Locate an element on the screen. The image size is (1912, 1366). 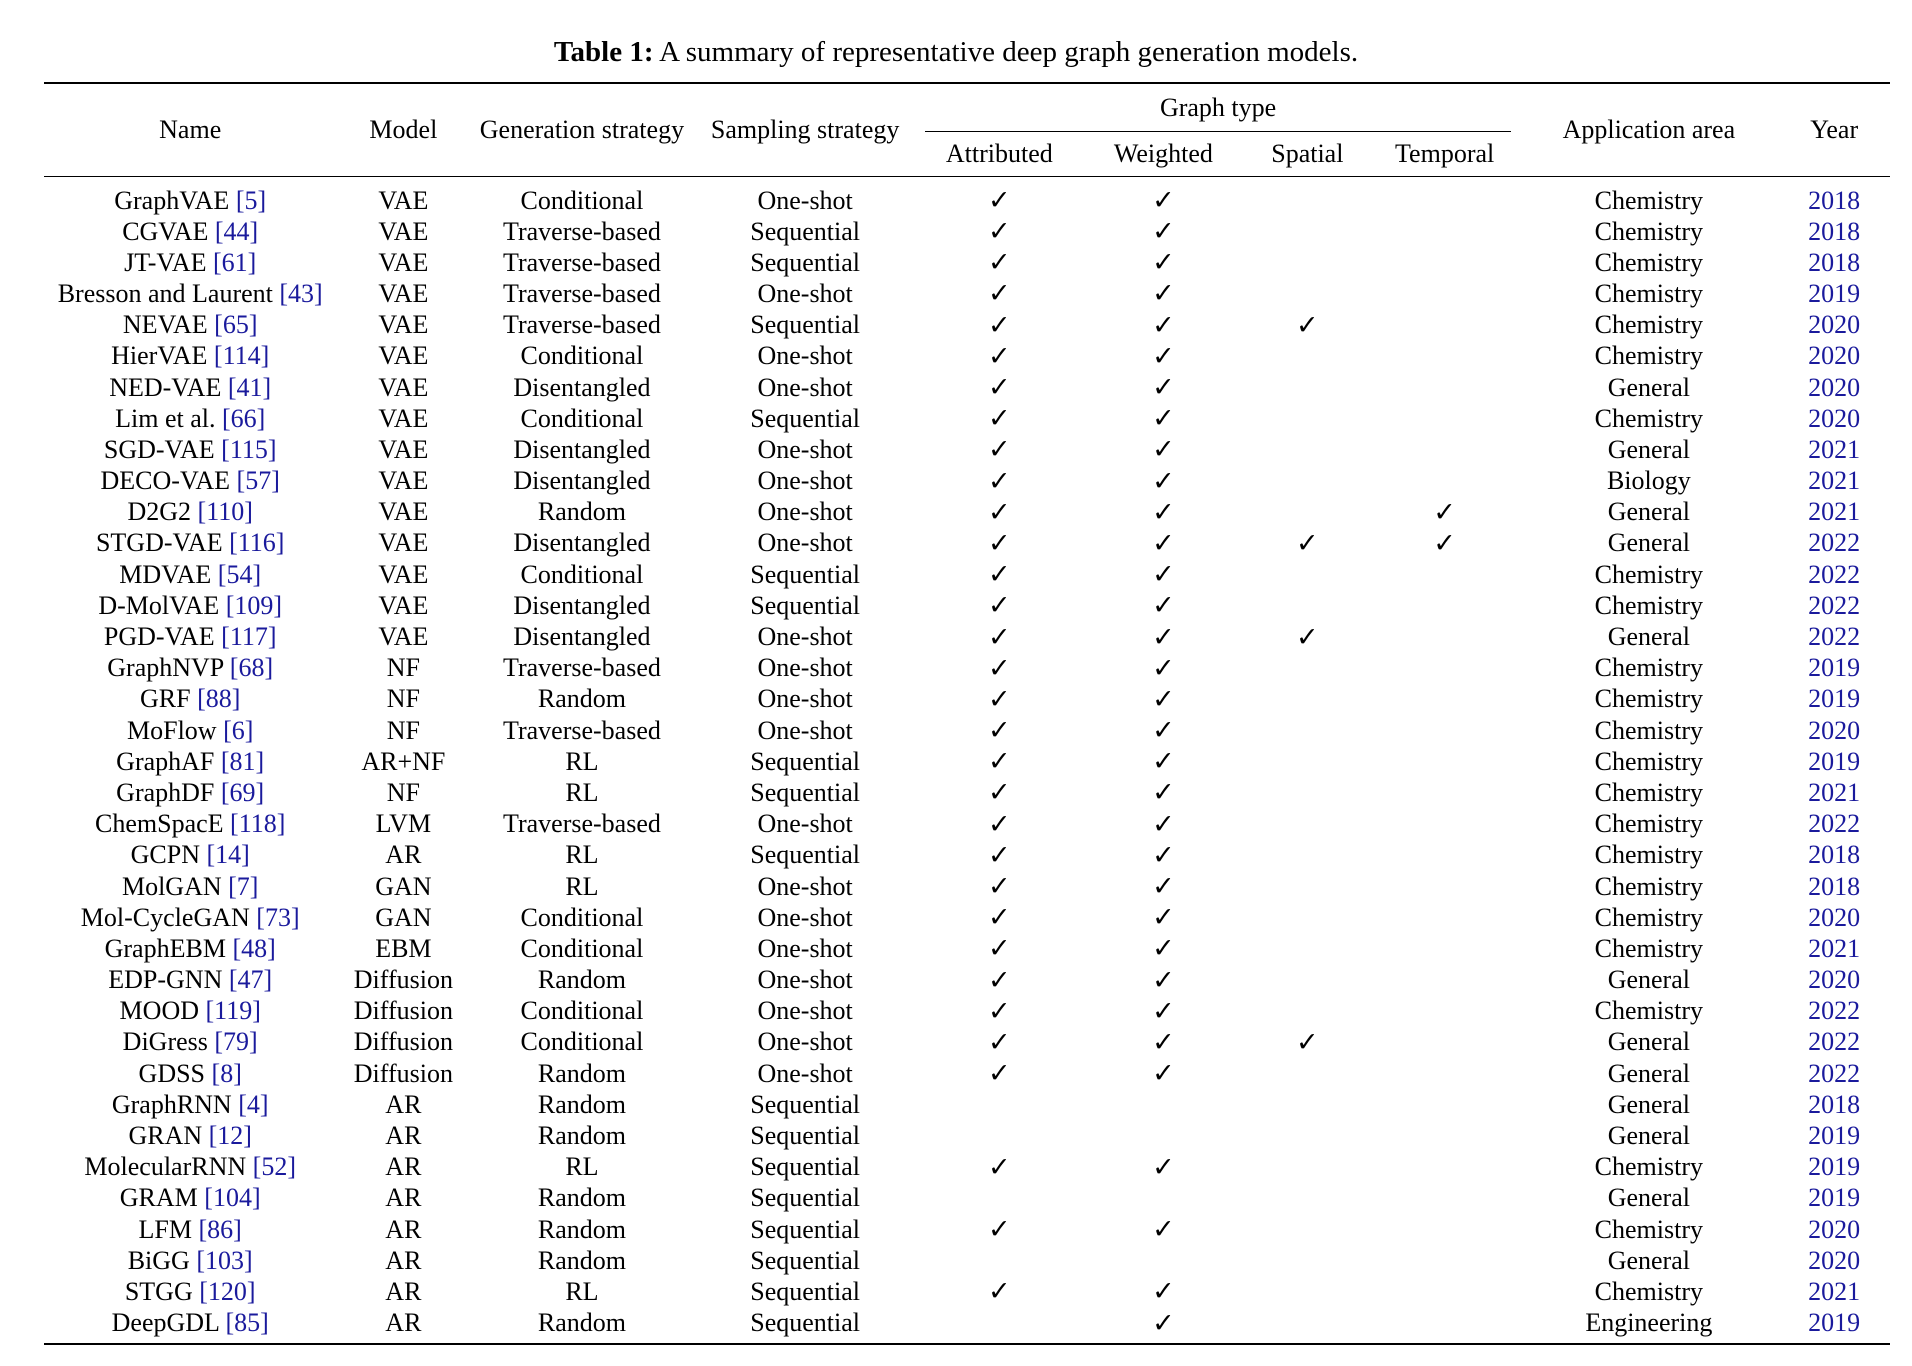
cell-name: GDSS [8] is located at coordinates (190, 1073).